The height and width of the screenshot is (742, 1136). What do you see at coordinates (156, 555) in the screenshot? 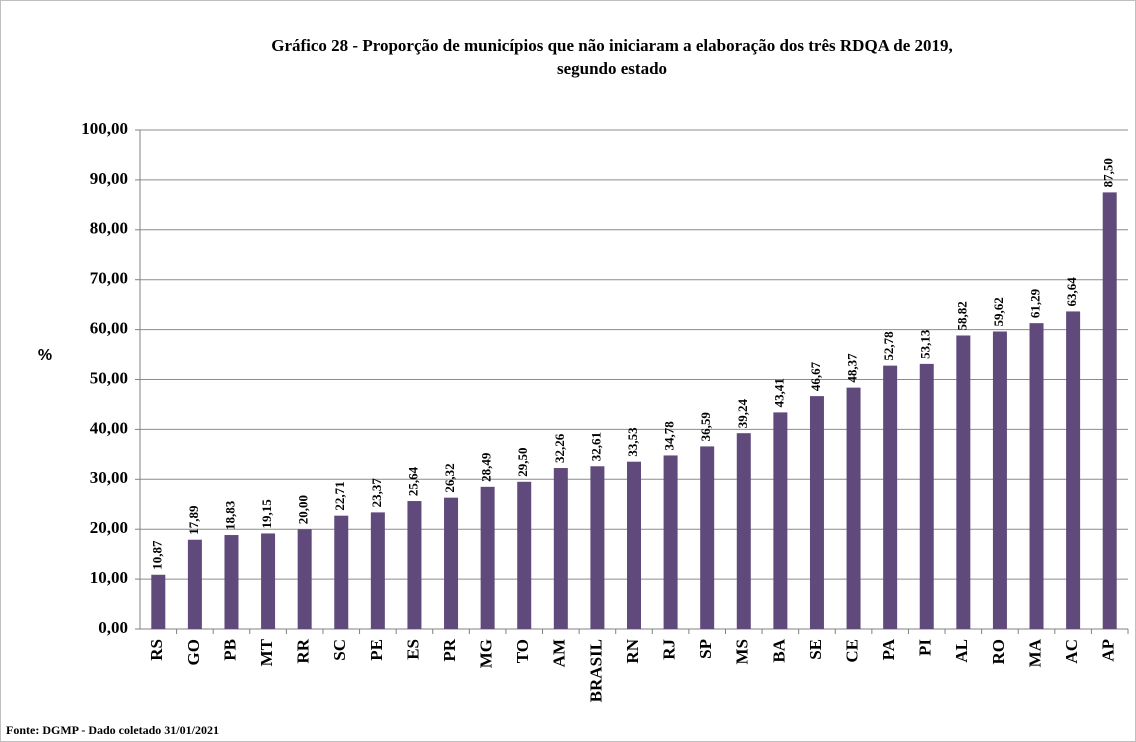
I see `data-label: 10,87` at bounding box center [156, 555].